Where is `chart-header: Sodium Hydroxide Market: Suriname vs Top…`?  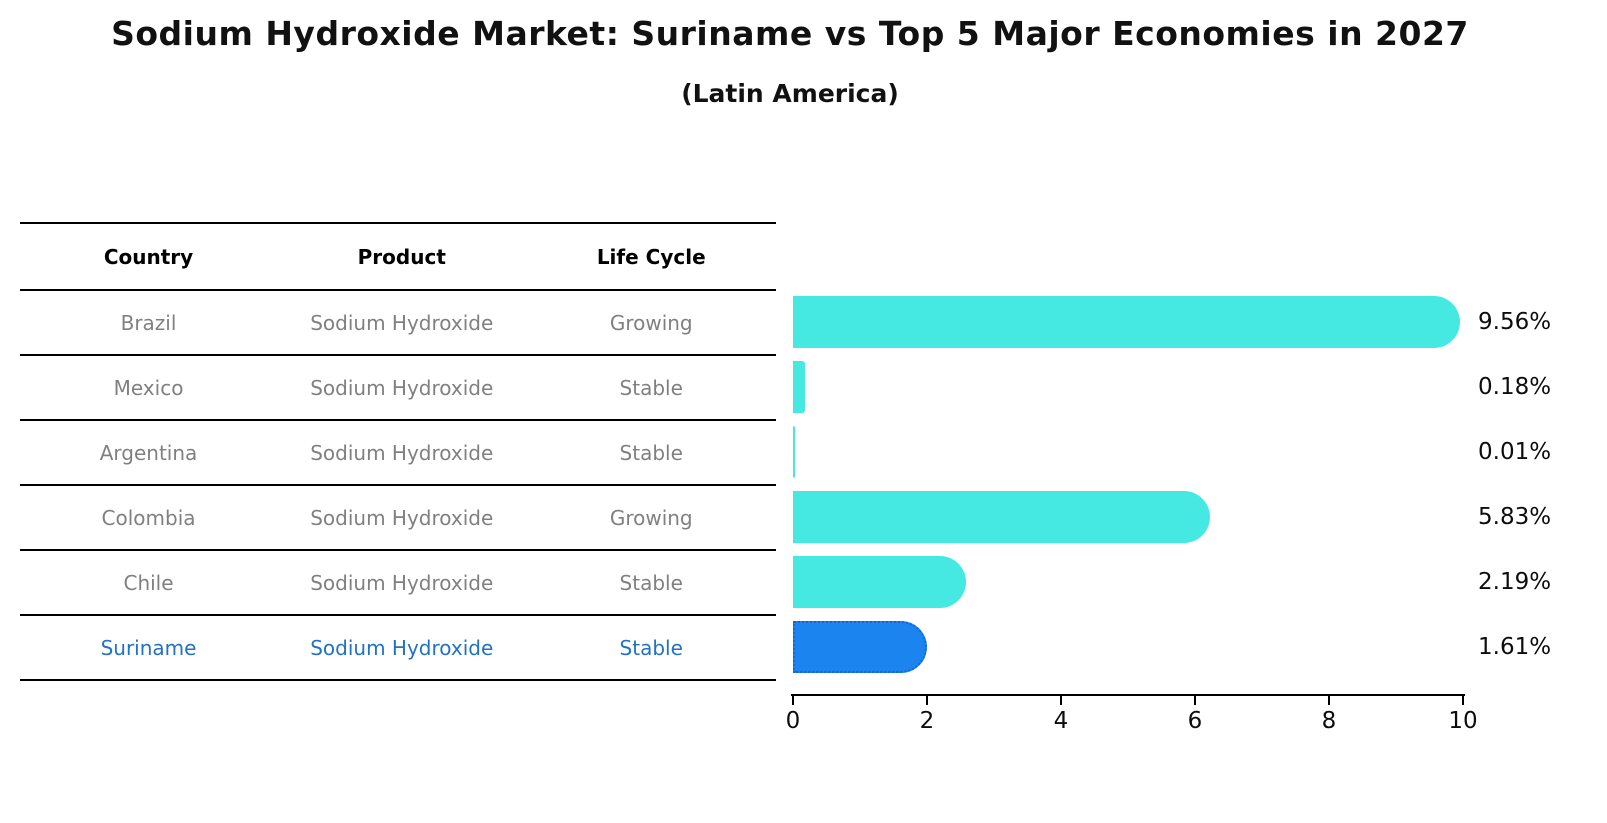 chart-header: Sodium Hydroxide Market: Suriname vs Top… is located at coordinates (790, 54).